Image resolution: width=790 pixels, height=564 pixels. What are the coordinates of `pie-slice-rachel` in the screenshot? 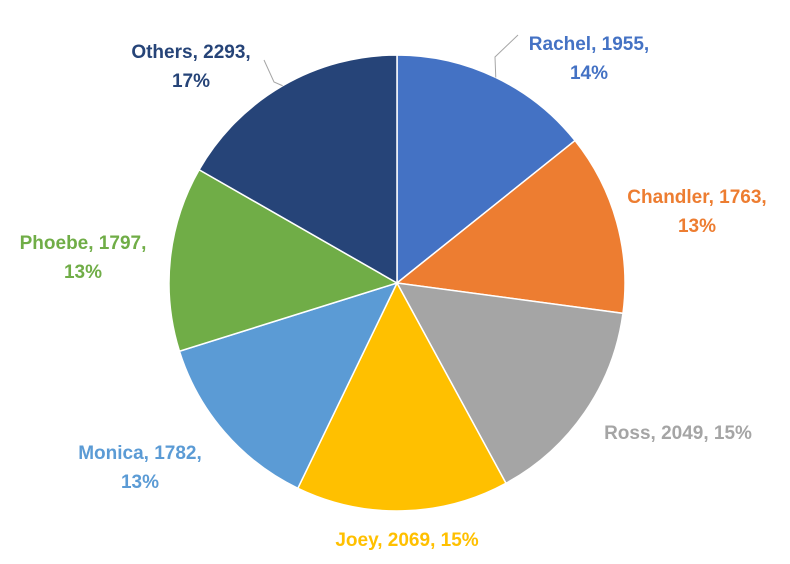 It's located at (486, 169).